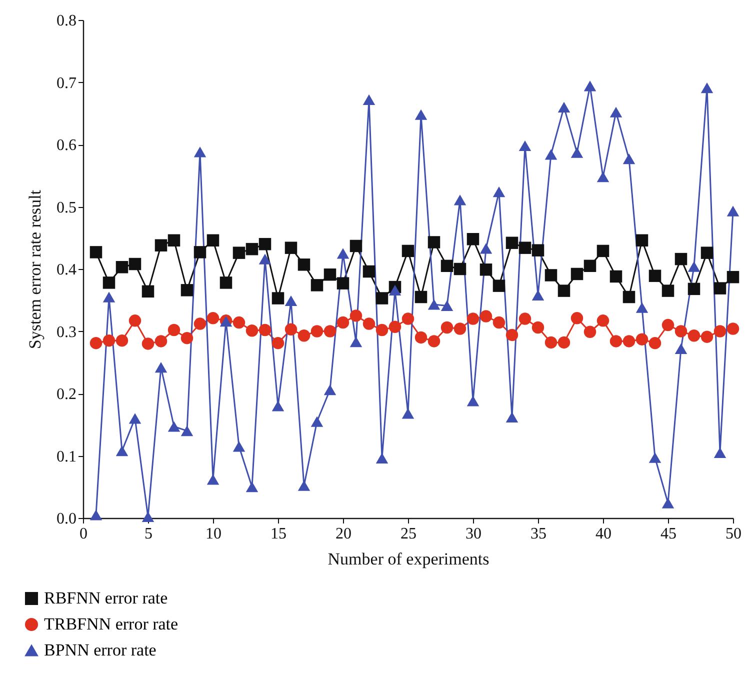 This screenshot has width=749, height=675. I want to click on y-tick-label: 0.4, so click(66, 270).